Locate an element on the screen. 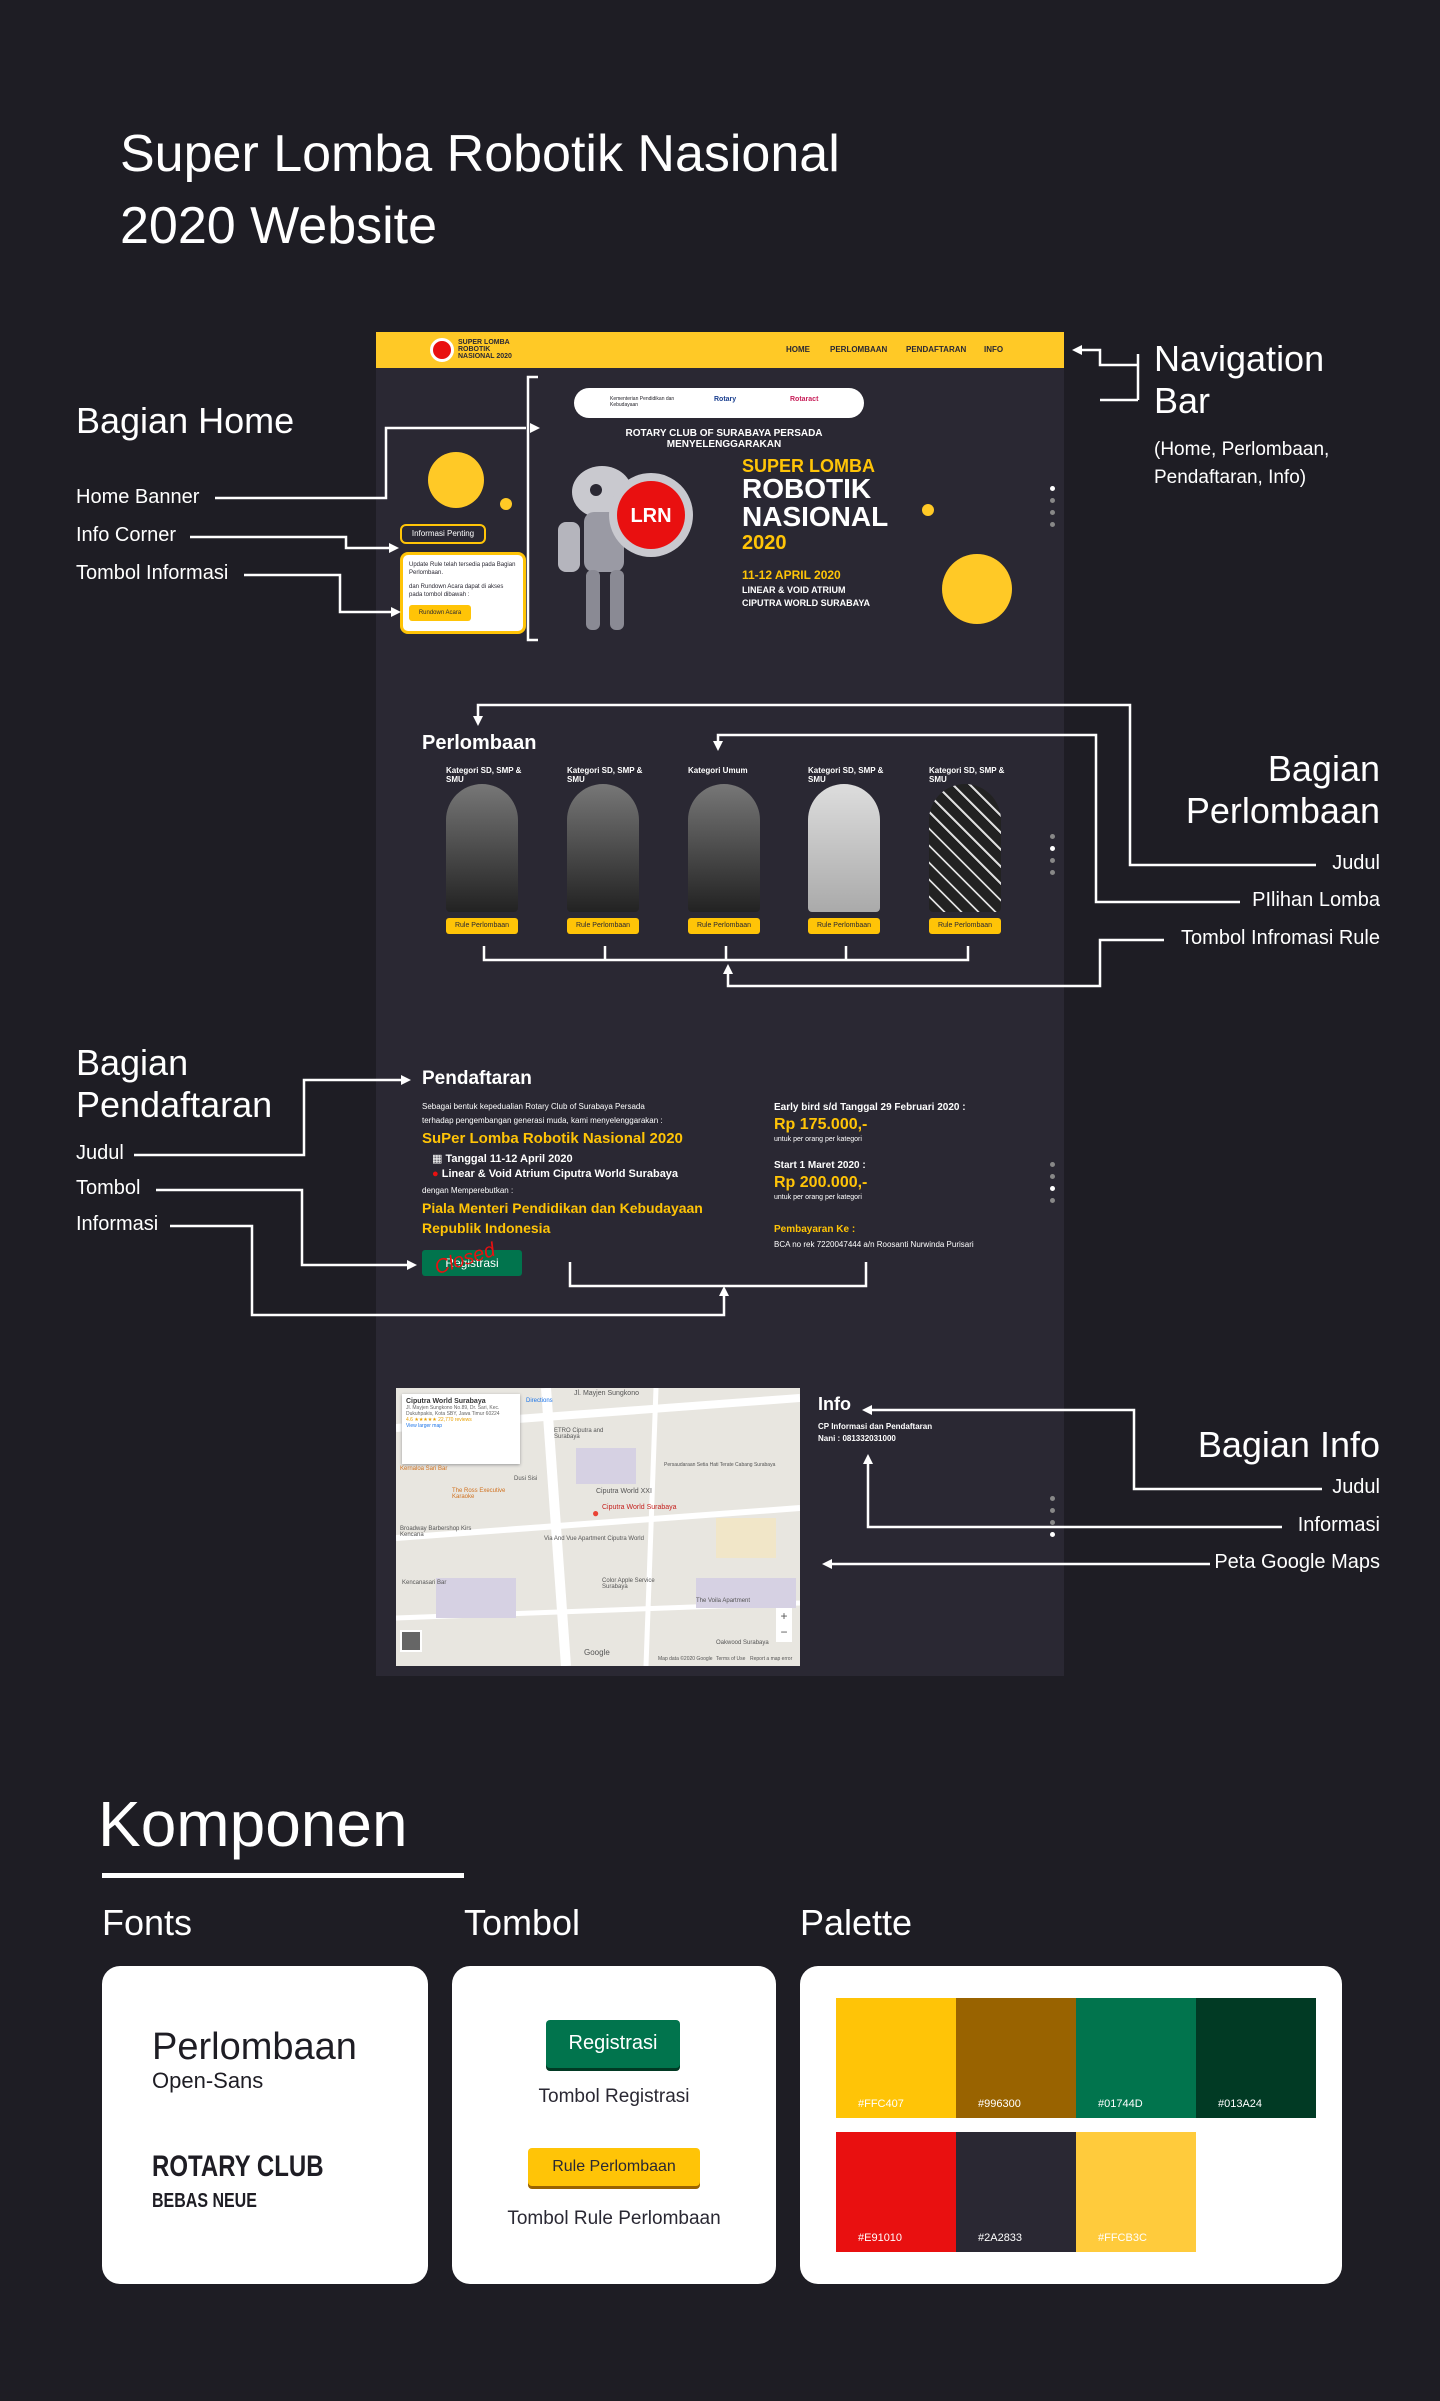  map-label-kernaloa: Kernaloa Sari Bar is located at coordinates (424, 1469).